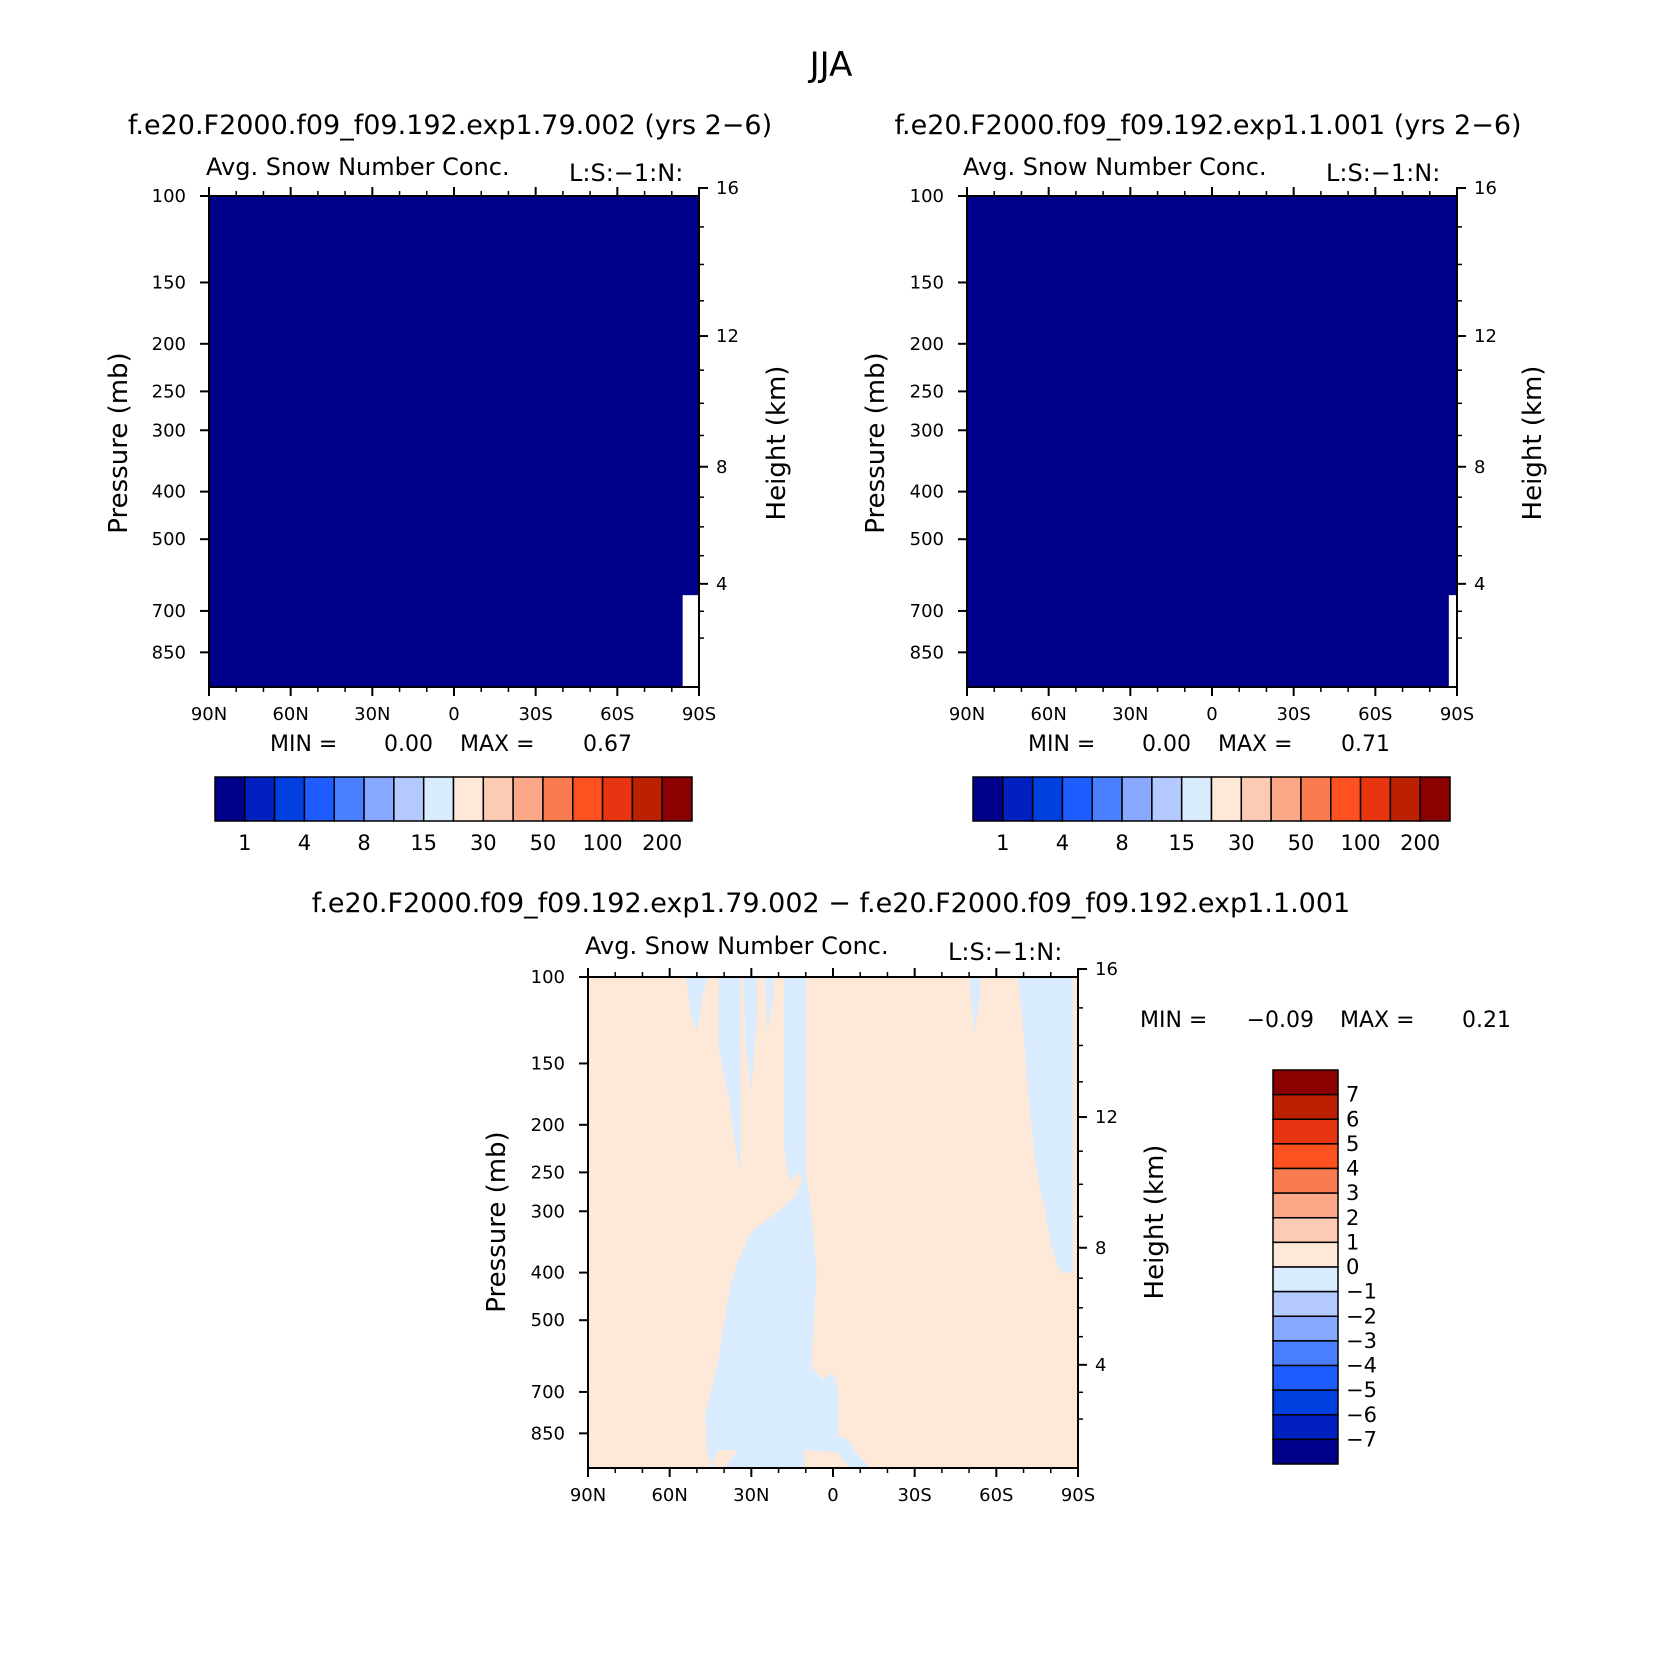  What do you see at coordinates (1166, 744) in the screenshot?
I see `panel-2-min-value: 0.00` at bounding box center [1166, 744].